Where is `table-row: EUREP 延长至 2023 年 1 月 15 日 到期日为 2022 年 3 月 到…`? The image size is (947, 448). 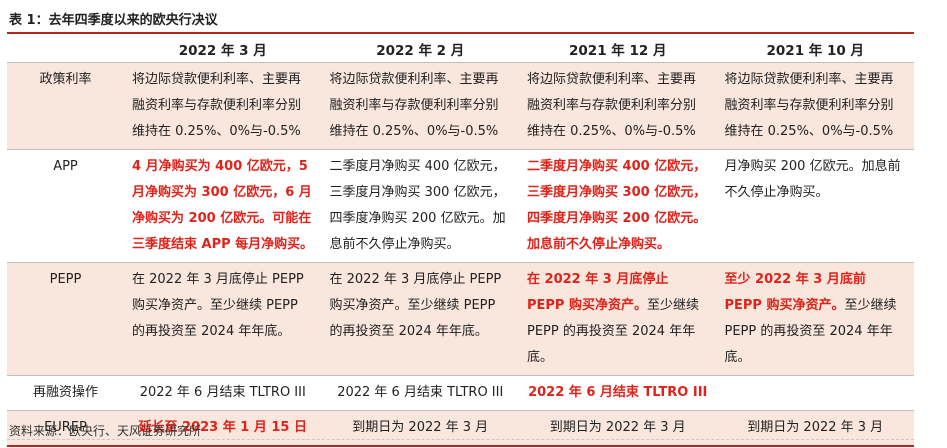
table-row: EUREP 延长至 2023 年 1 月 15 日 到期日为 2022 年 3 月 到… is located at coordinates (460, 428).